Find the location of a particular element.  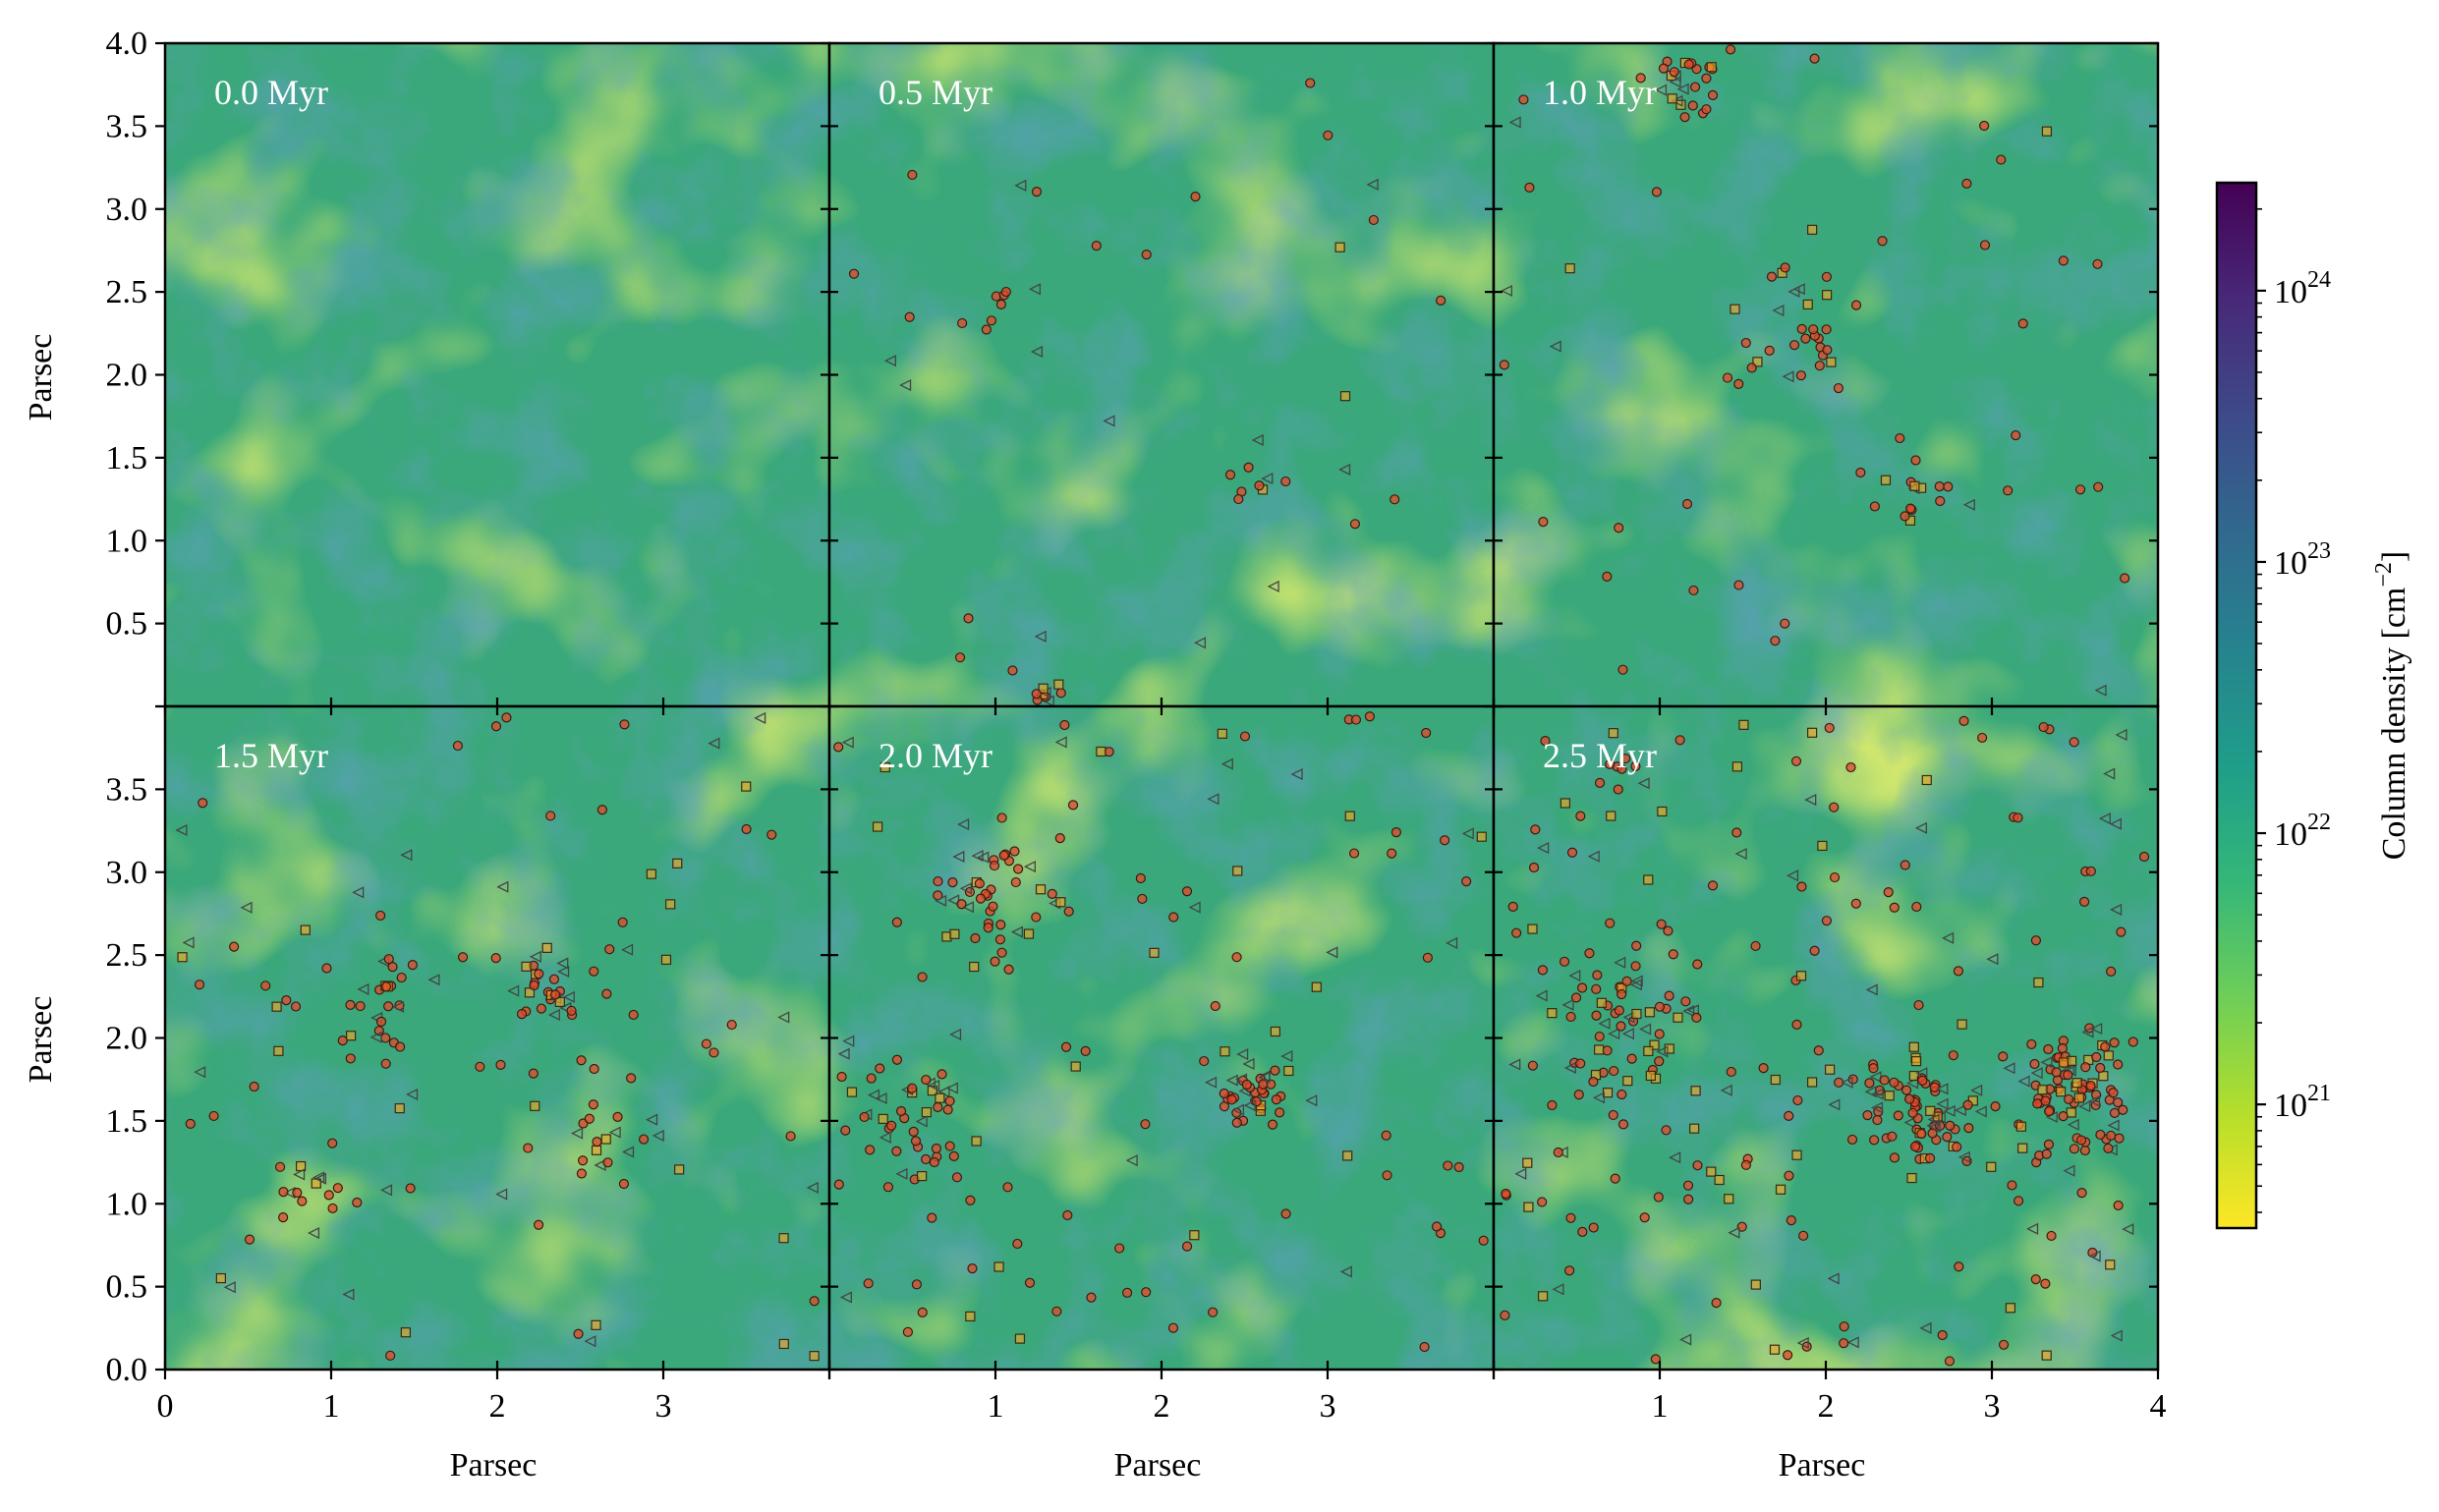

x-axis-label-col2: Parsec is located at coordinates (1158, 1465).